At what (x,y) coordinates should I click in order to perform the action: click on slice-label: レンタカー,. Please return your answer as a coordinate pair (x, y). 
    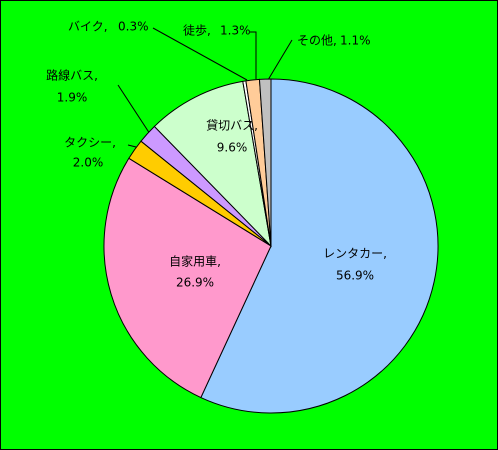
    Looking at the image, I should click on (355, 254).